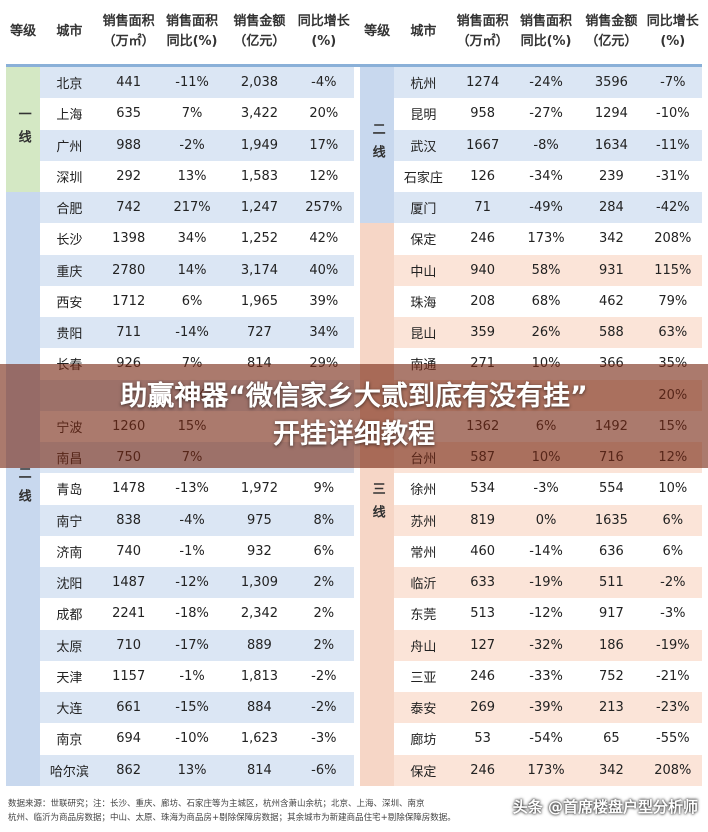  Describe the element at coordinates (69, 333) in the screenshot. I see `left-city-cell: 贵阳` at that location.